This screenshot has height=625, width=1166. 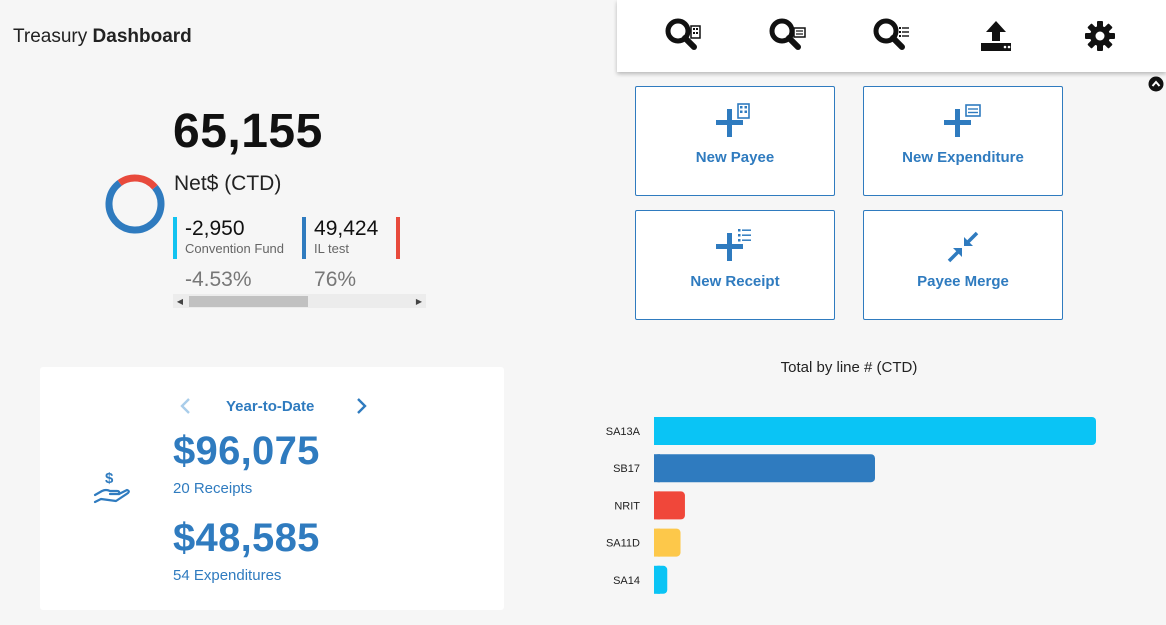 I want to click on bar-start-sb17, so click(x=657, y=468).